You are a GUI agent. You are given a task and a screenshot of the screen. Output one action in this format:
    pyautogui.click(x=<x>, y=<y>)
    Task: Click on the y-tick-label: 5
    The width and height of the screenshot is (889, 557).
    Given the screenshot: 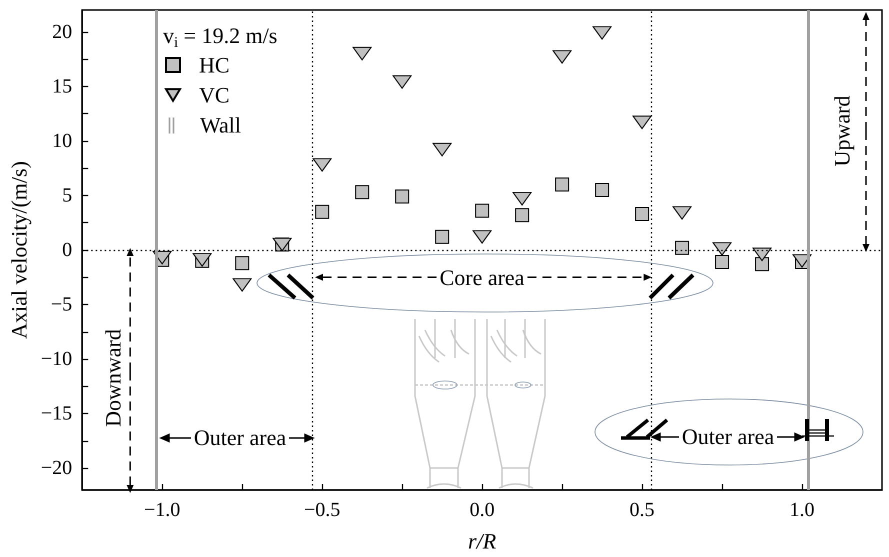 What is the action you would take?
    pyautogui.click(x=67, y=195)
    